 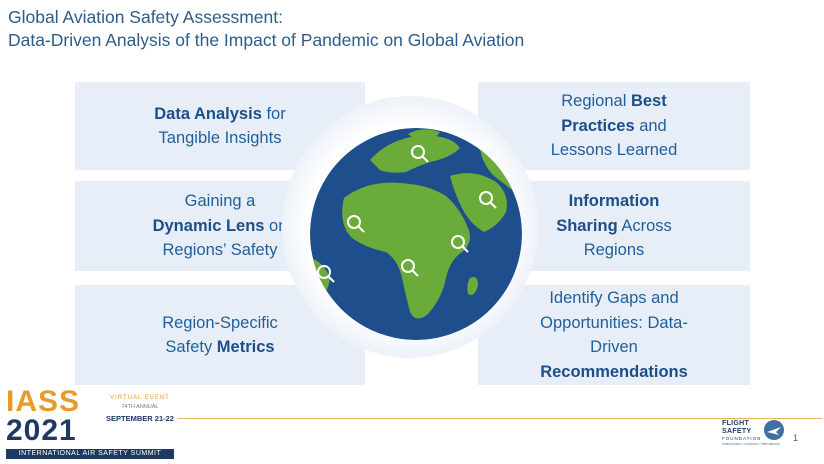 I want to click on panel-bold-text: Recommendations, so click(x=614, y=371).